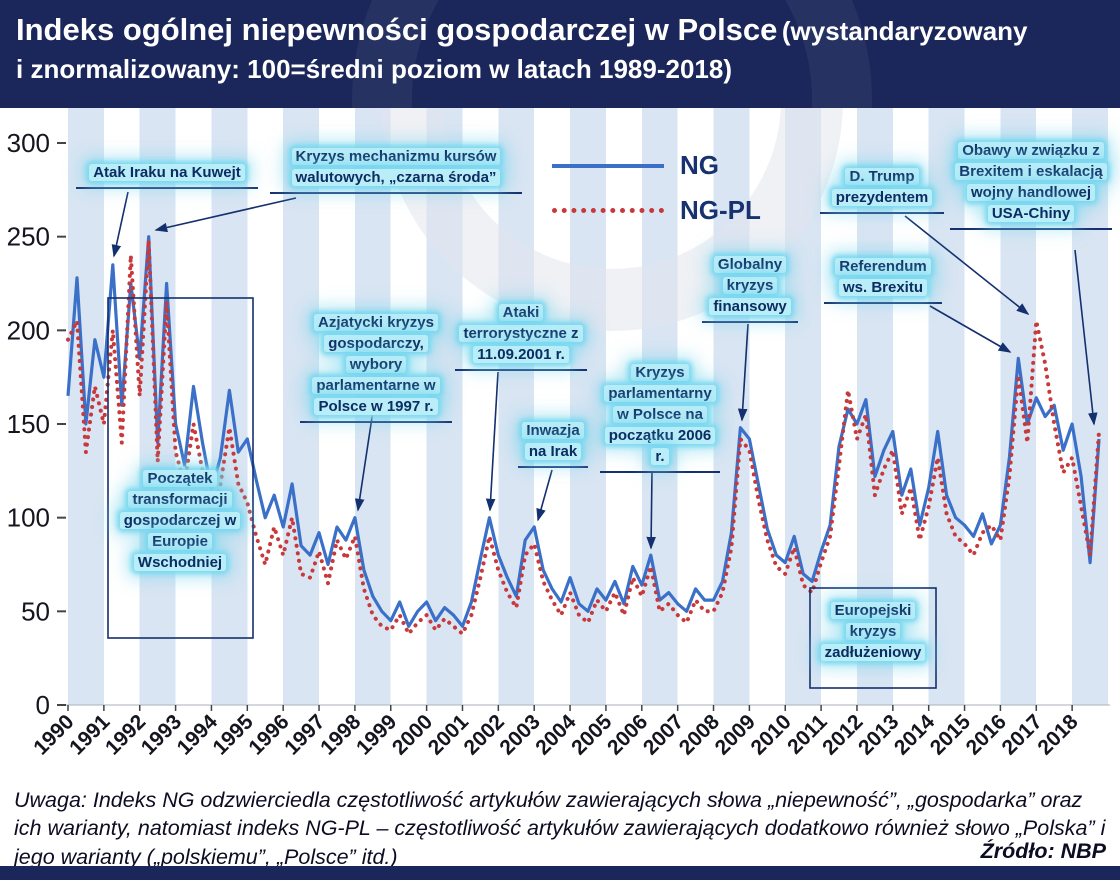 The width and height of the screenshot is (1120, 880). I want to click on svg-text: 2012, so click(842, 734).